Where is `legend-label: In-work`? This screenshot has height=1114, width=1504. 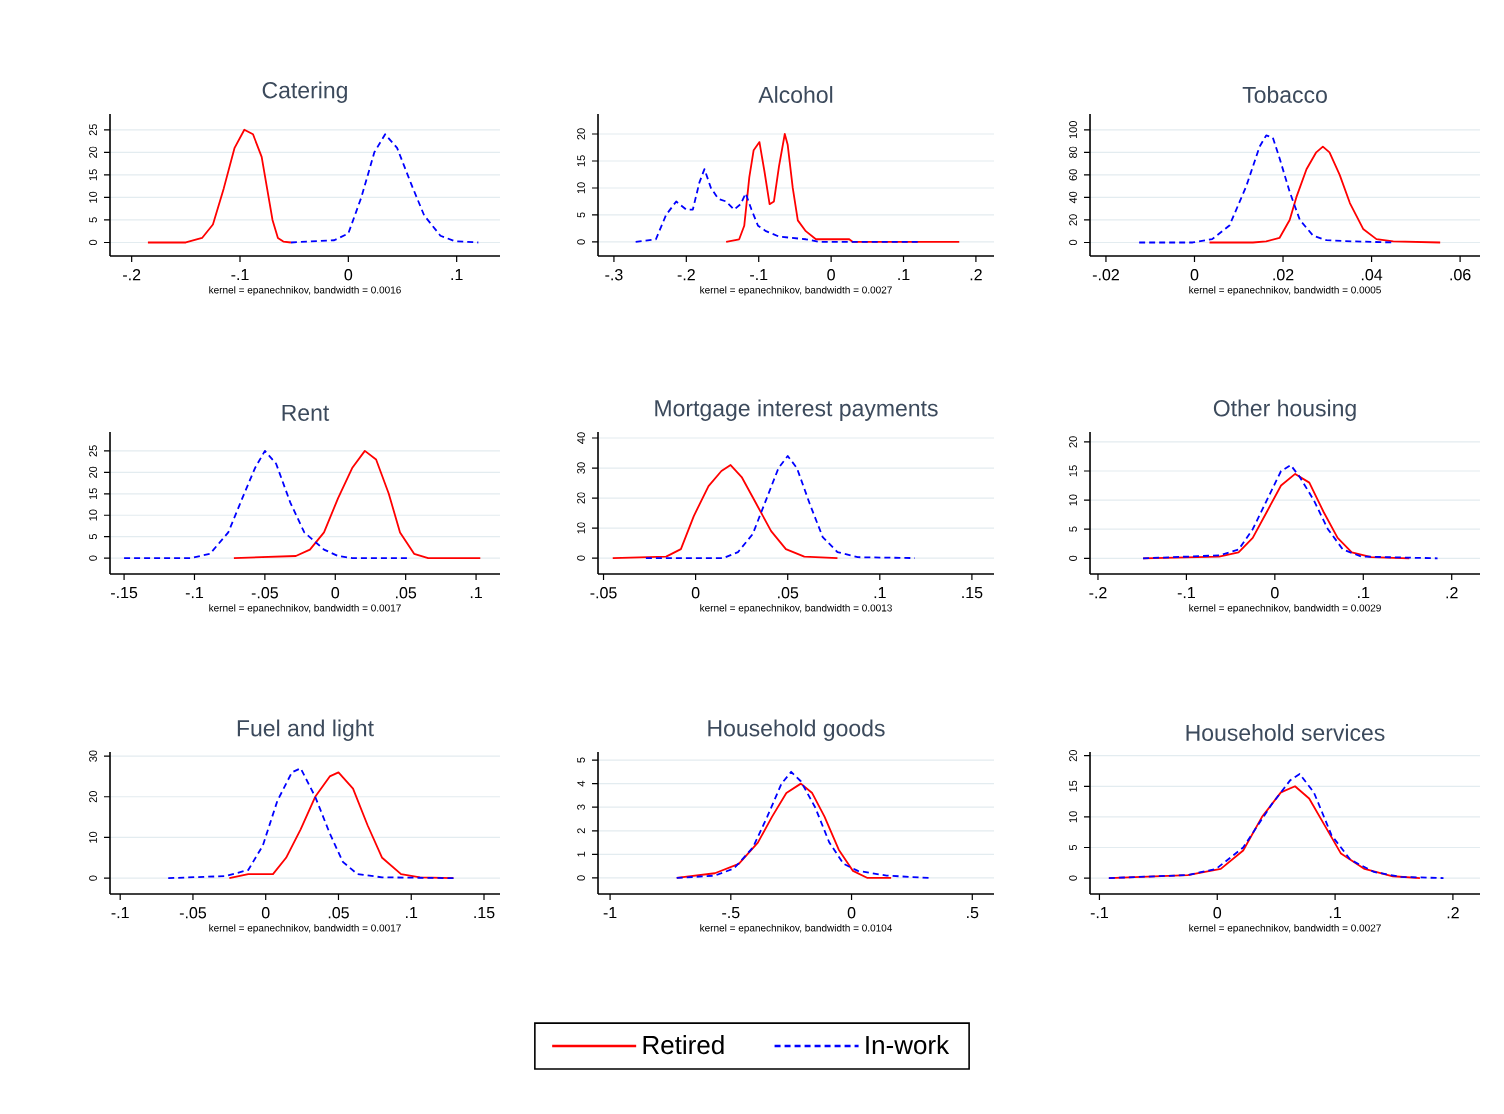 legend-label: In-work is located at coordinates (908, 1045).